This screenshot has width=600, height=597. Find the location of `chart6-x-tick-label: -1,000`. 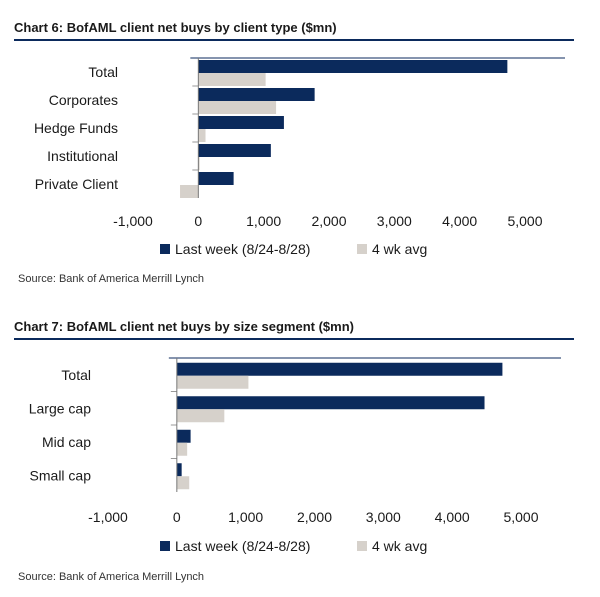

chart6-x-tick-label: -1,000 is located at coordinates (133, 221).